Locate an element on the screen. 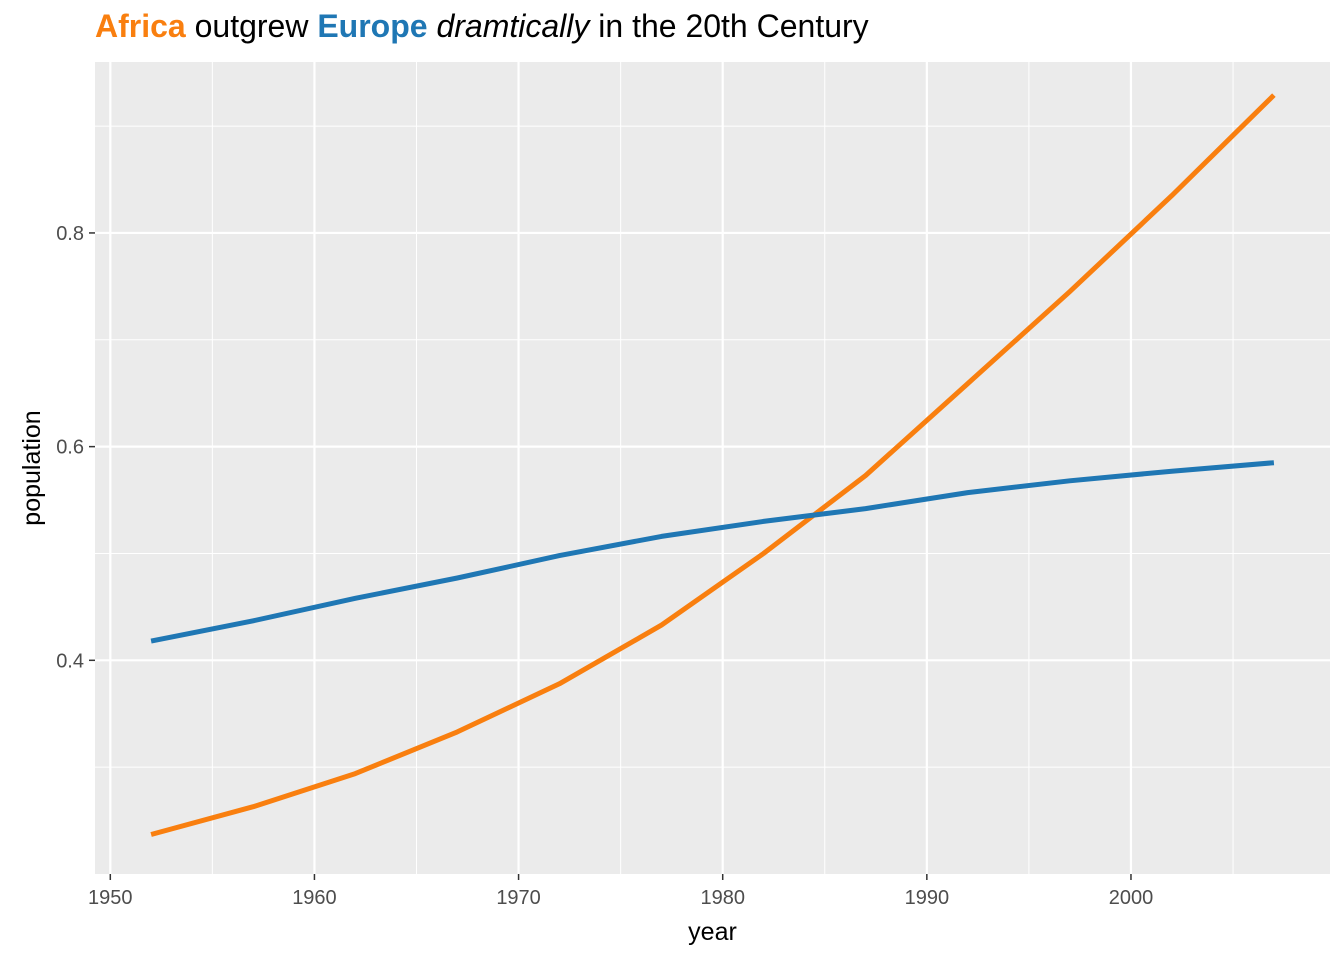 Image resolution: width=1344 pixels, height=960 pixels. y-axis-ticks: 0.4 0.6 0.8 is located at coordinates (75, 447).